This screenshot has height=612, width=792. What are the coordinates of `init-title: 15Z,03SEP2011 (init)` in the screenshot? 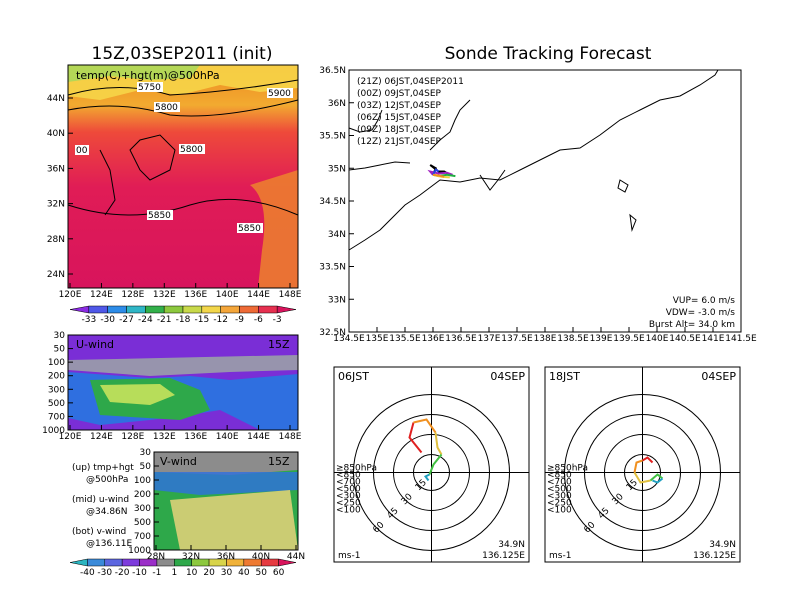 It's located at (182, 54).